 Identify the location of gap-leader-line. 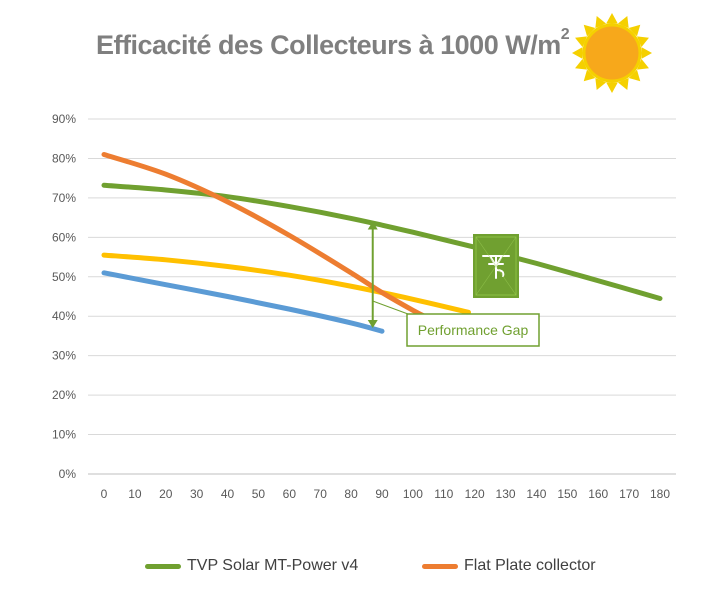
(390, 307).